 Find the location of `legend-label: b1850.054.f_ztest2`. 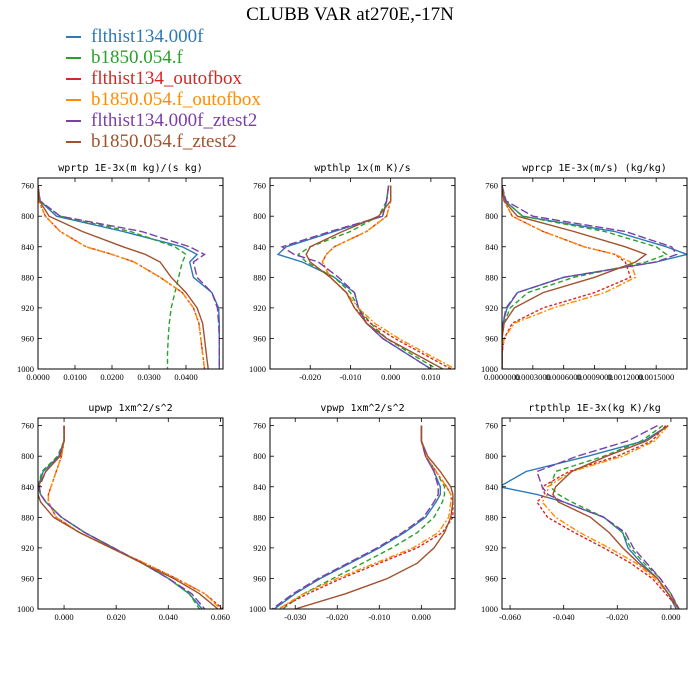

legend-label: b1850.054.f_ztest2 is located at coordinates (164, 141).